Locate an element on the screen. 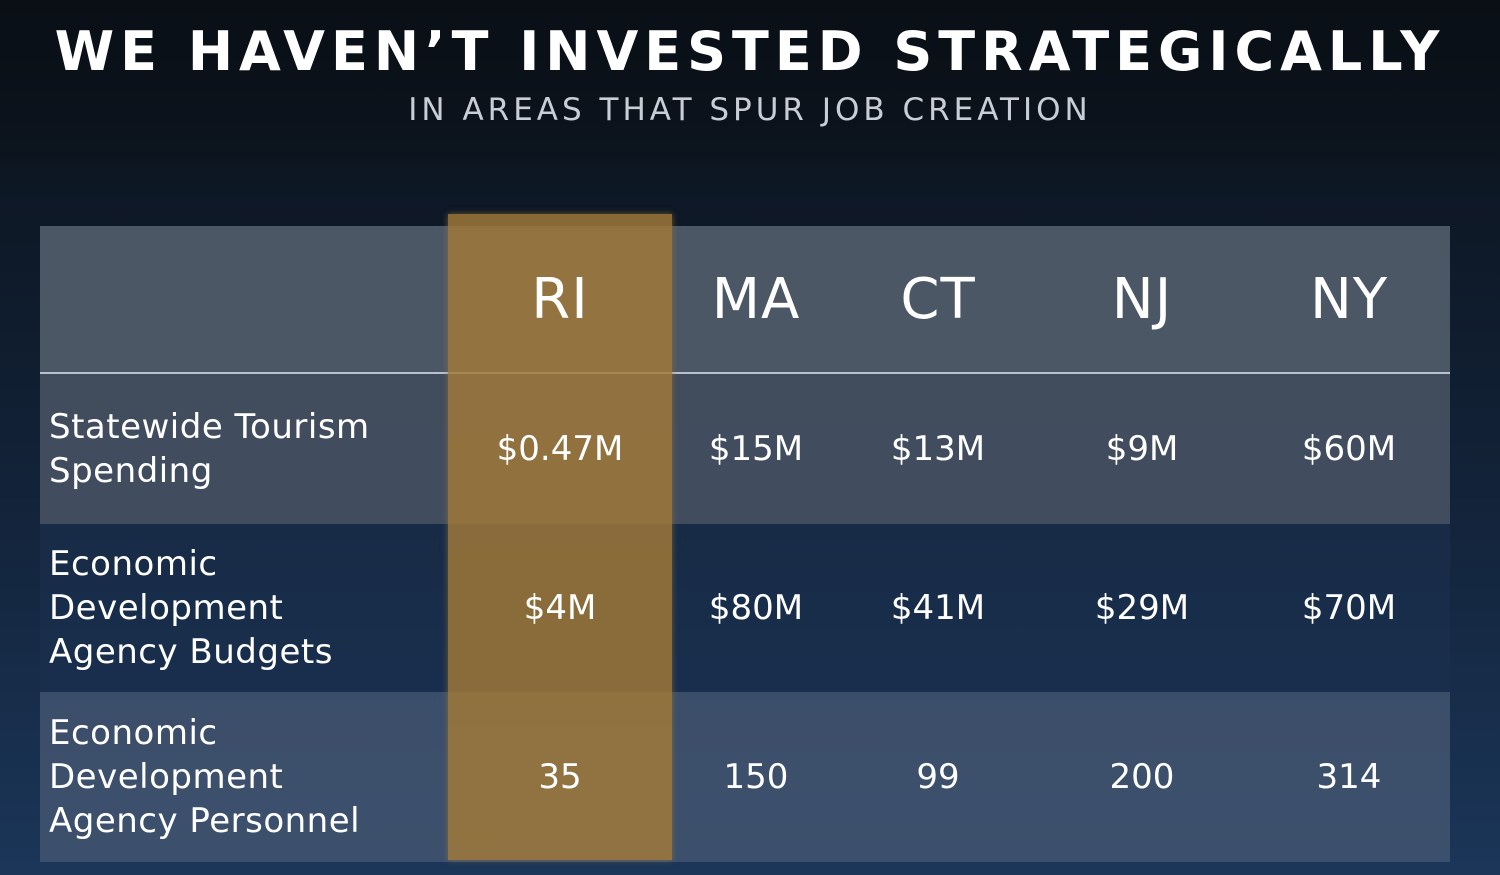 This screenshot has width=1500, height=875. cell-tourism-ny: $60M is located at coordinates (1349, 449).